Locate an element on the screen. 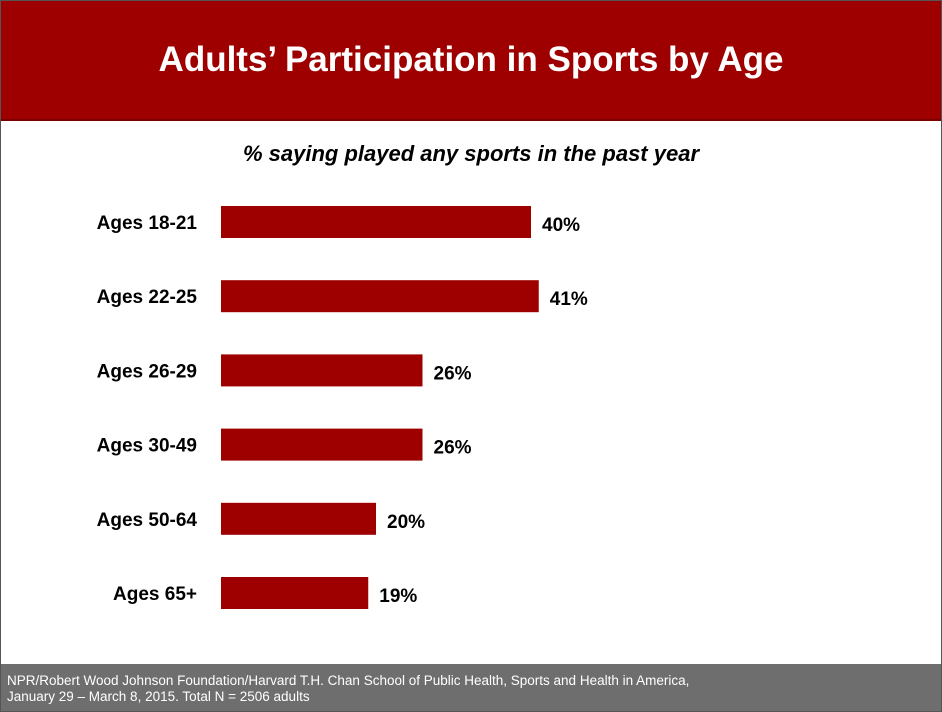 The width and height of the screenshot is (942, 712). data-label: 41% is located at coordinates (569, 299).